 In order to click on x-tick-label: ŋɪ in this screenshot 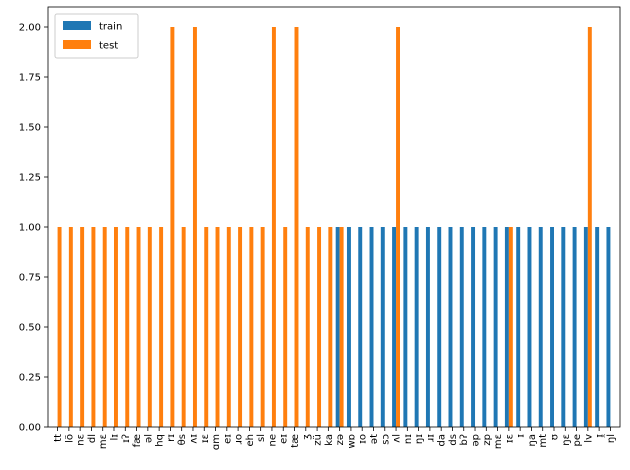, I will do `click(419, 439)`.